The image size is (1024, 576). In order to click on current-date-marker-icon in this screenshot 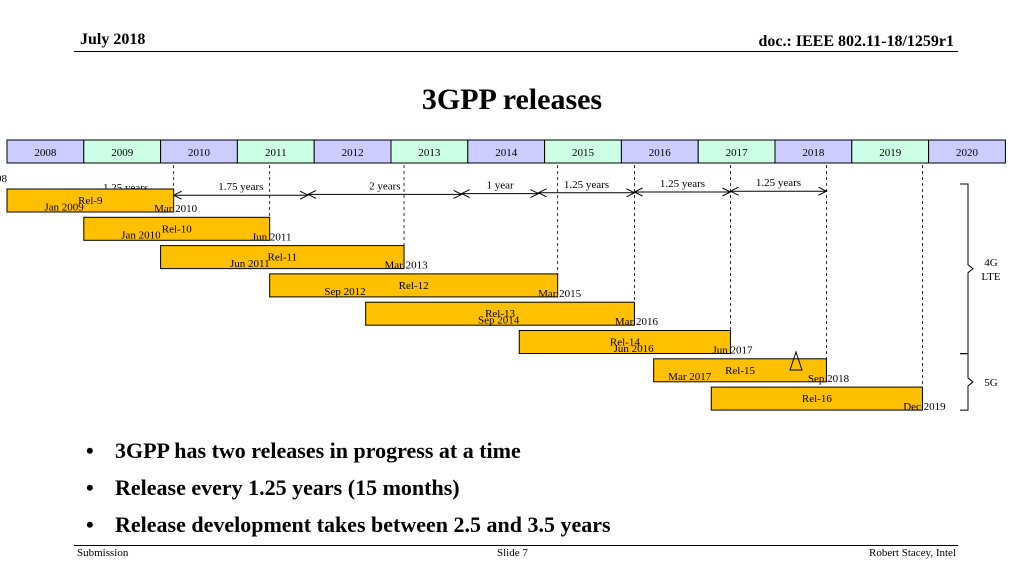, I will do `click(796, 360)`.